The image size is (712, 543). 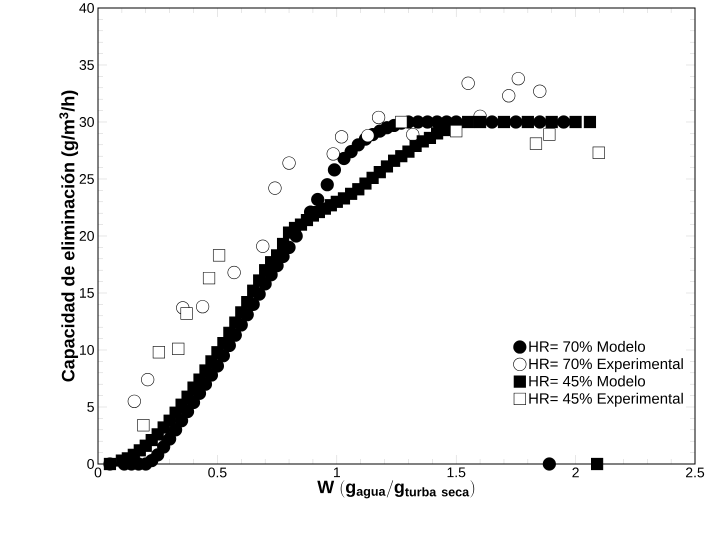 What do you see at coordinates (87, 350) in the screenshot?
I see `y-tick-label: 10` at bounding box center [87, 350].